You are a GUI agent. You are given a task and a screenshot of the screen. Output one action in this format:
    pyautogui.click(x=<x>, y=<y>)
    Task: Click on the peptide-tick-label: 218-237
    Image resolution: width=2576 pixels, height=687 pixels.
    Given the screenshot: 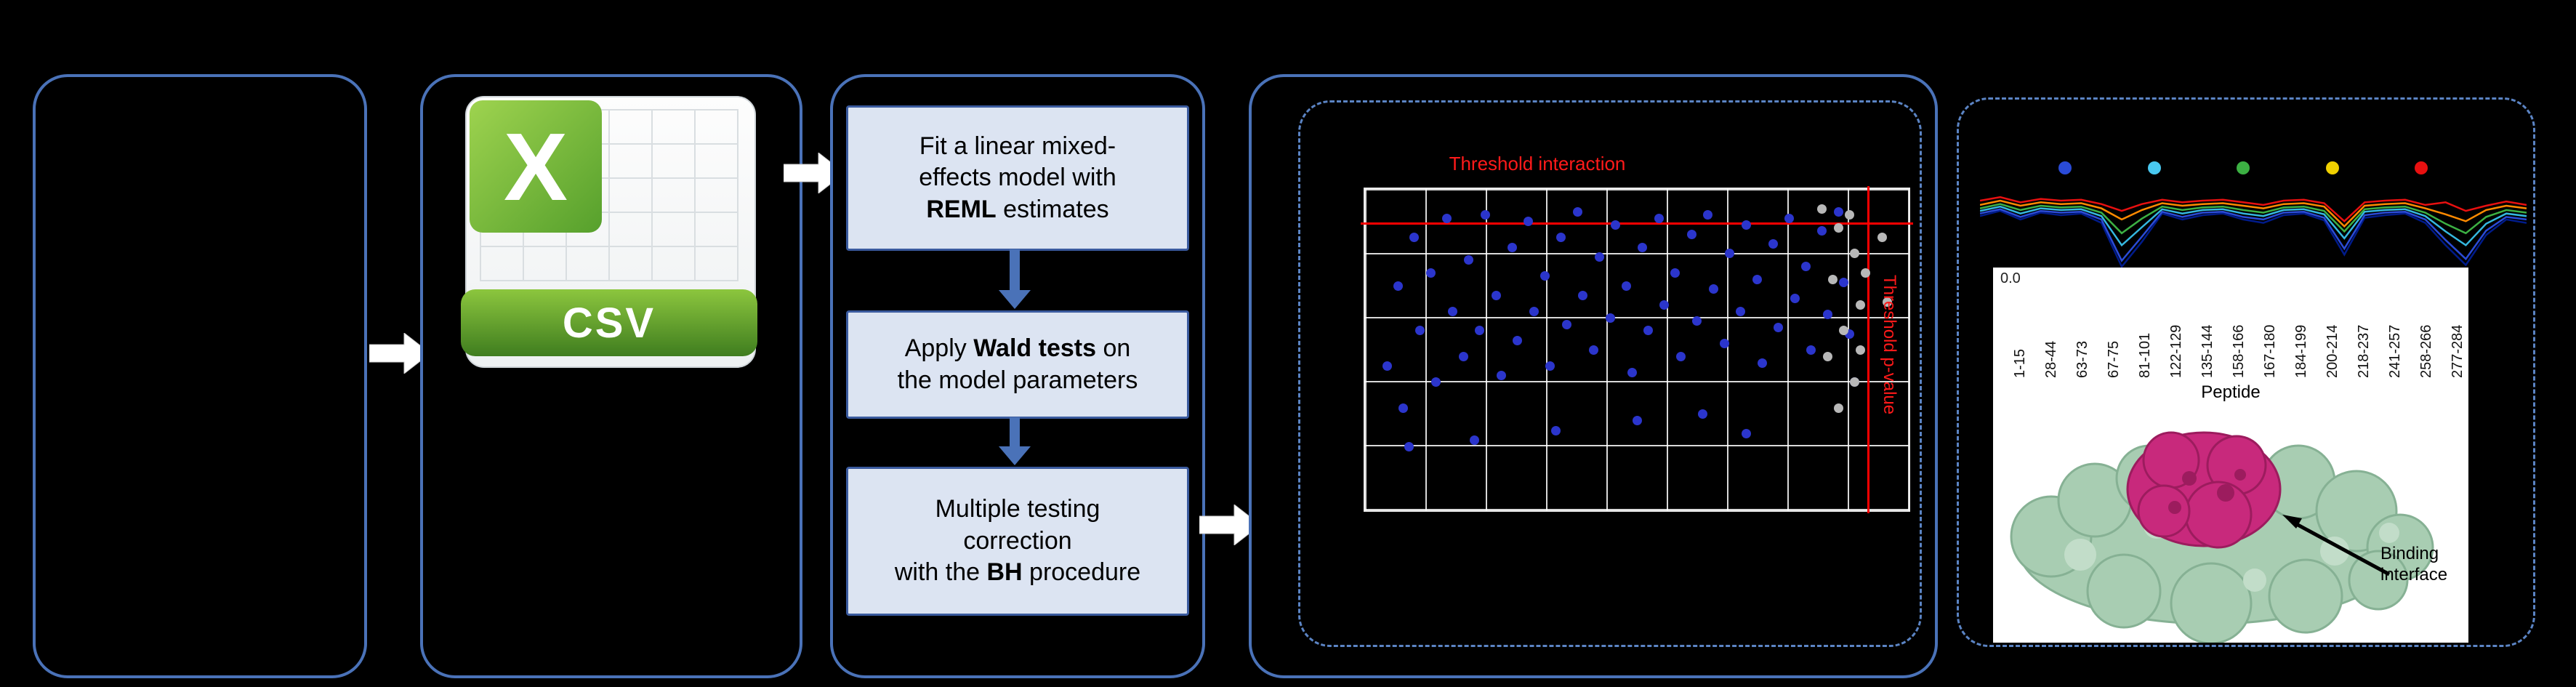 What is the action you would take?
    pyautogui.click(x=2364, y=351)
    